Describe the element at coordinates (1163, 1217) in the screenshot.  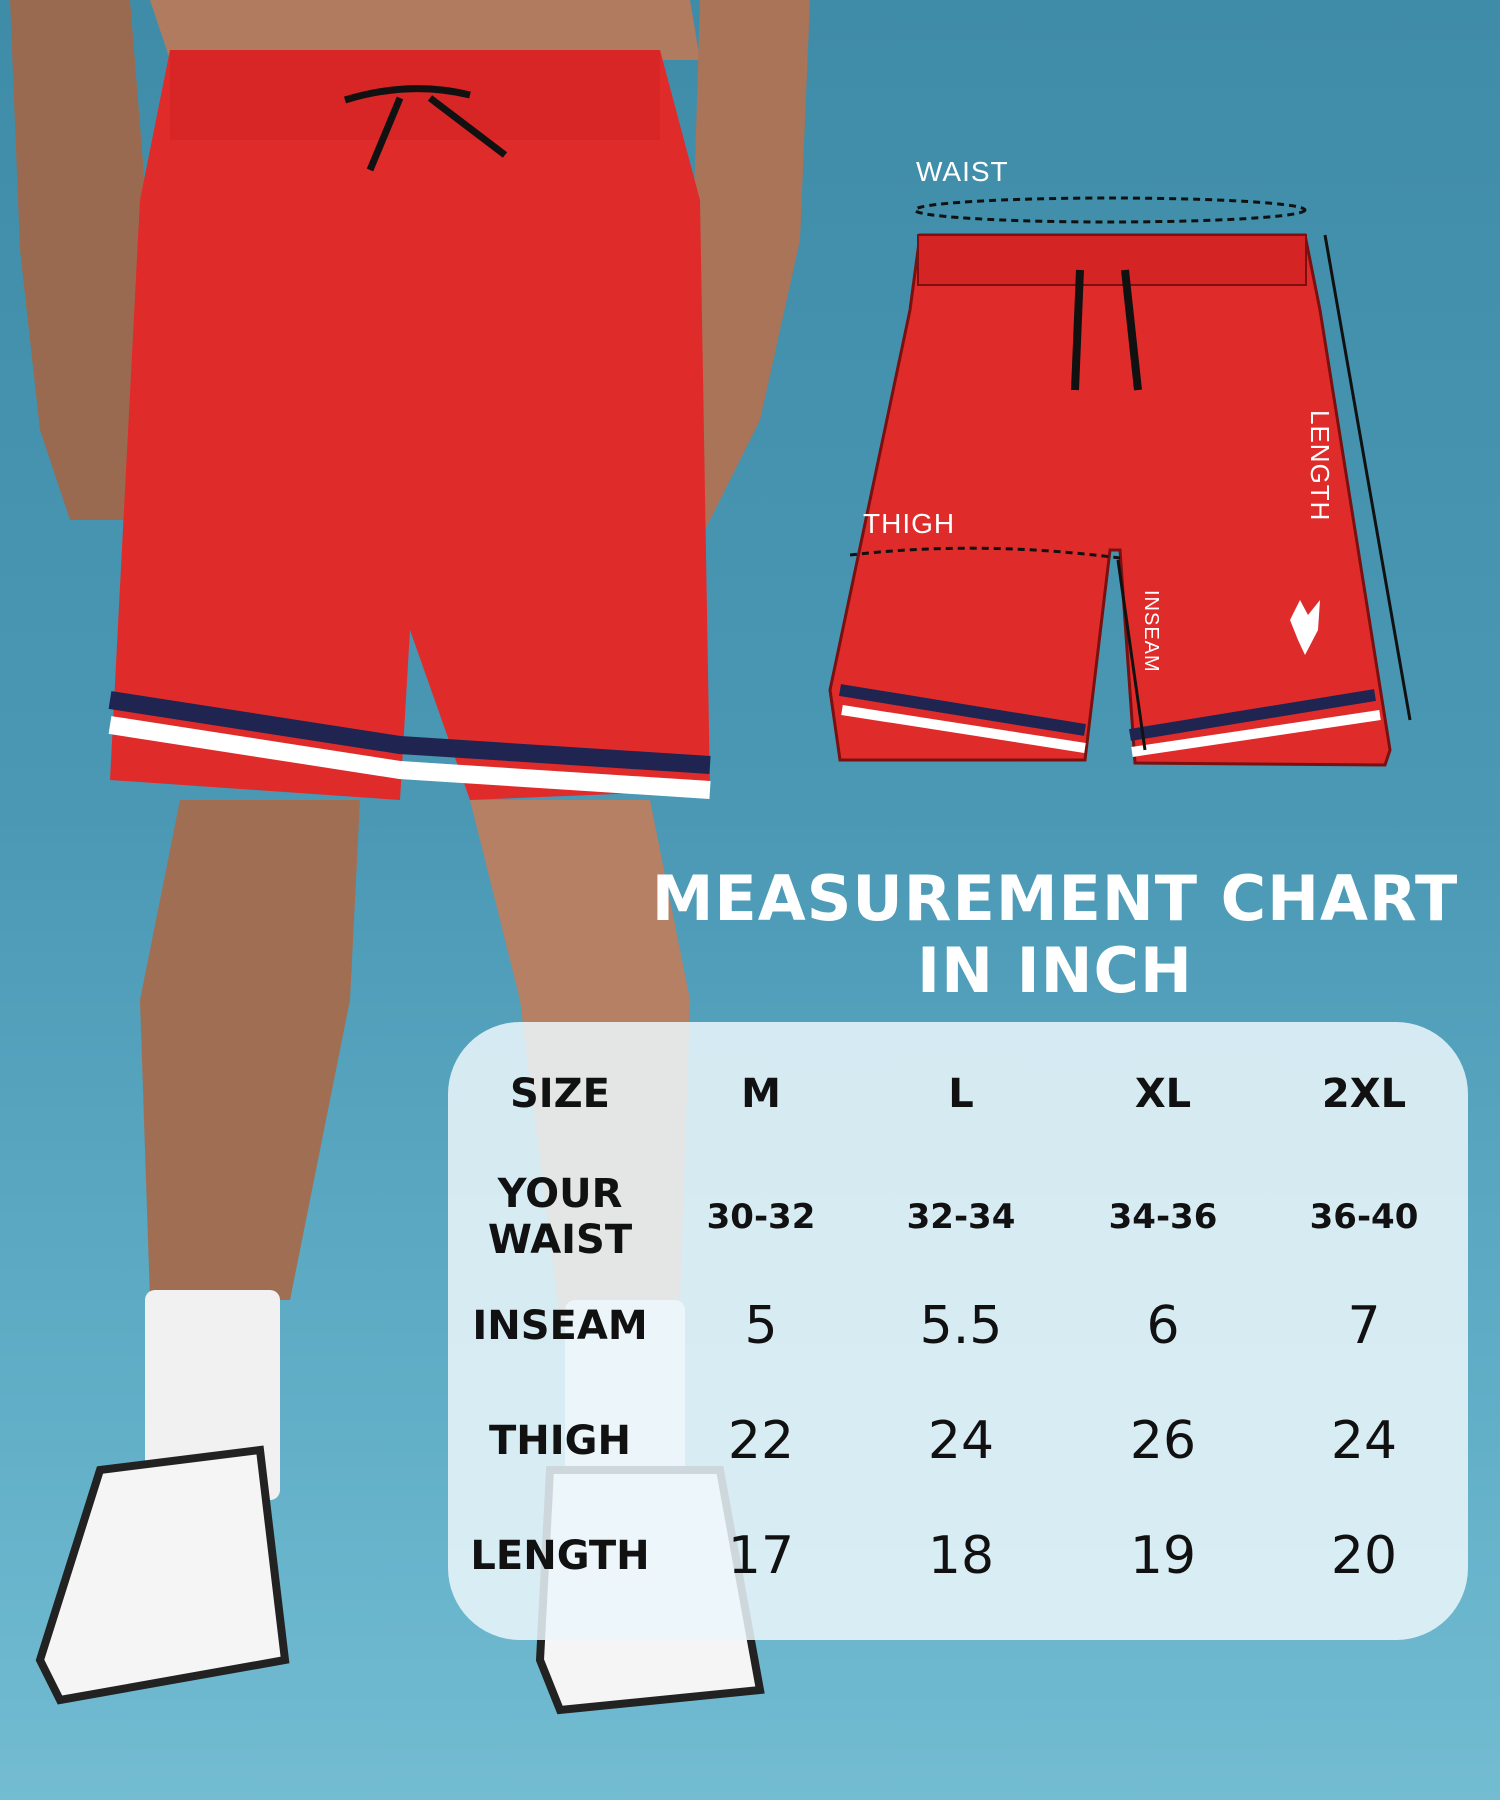
I see `table-cell: 34-36` at that location.